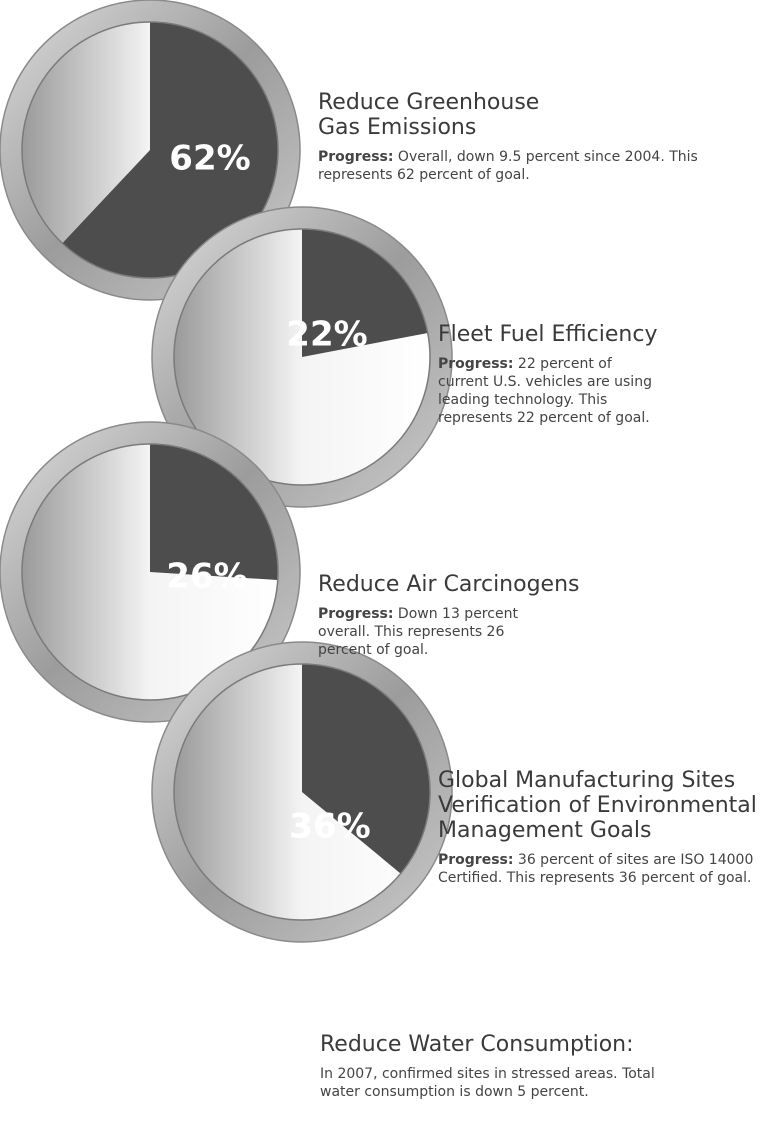  What do you see at coordinates (548, 334) in the screenshot?
I see `goal-title: Fleet Fuel Efficiency` at bounding box center [548, 334].